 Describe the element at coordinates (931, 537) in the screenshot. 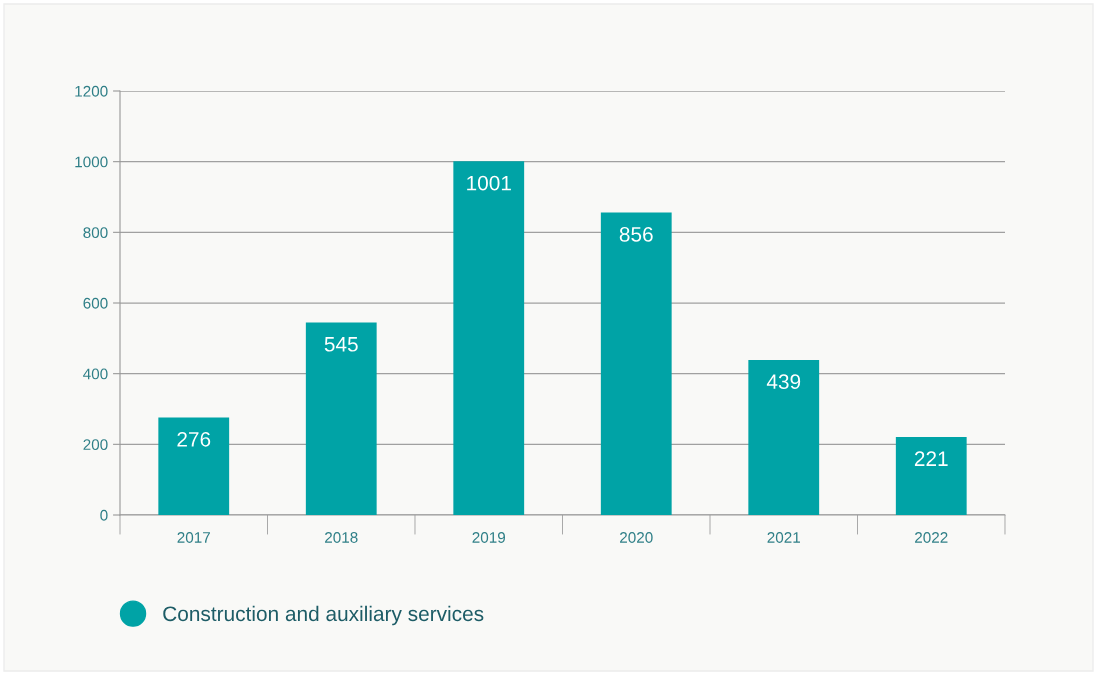

I see `x-tick-label: 2022` at that location.